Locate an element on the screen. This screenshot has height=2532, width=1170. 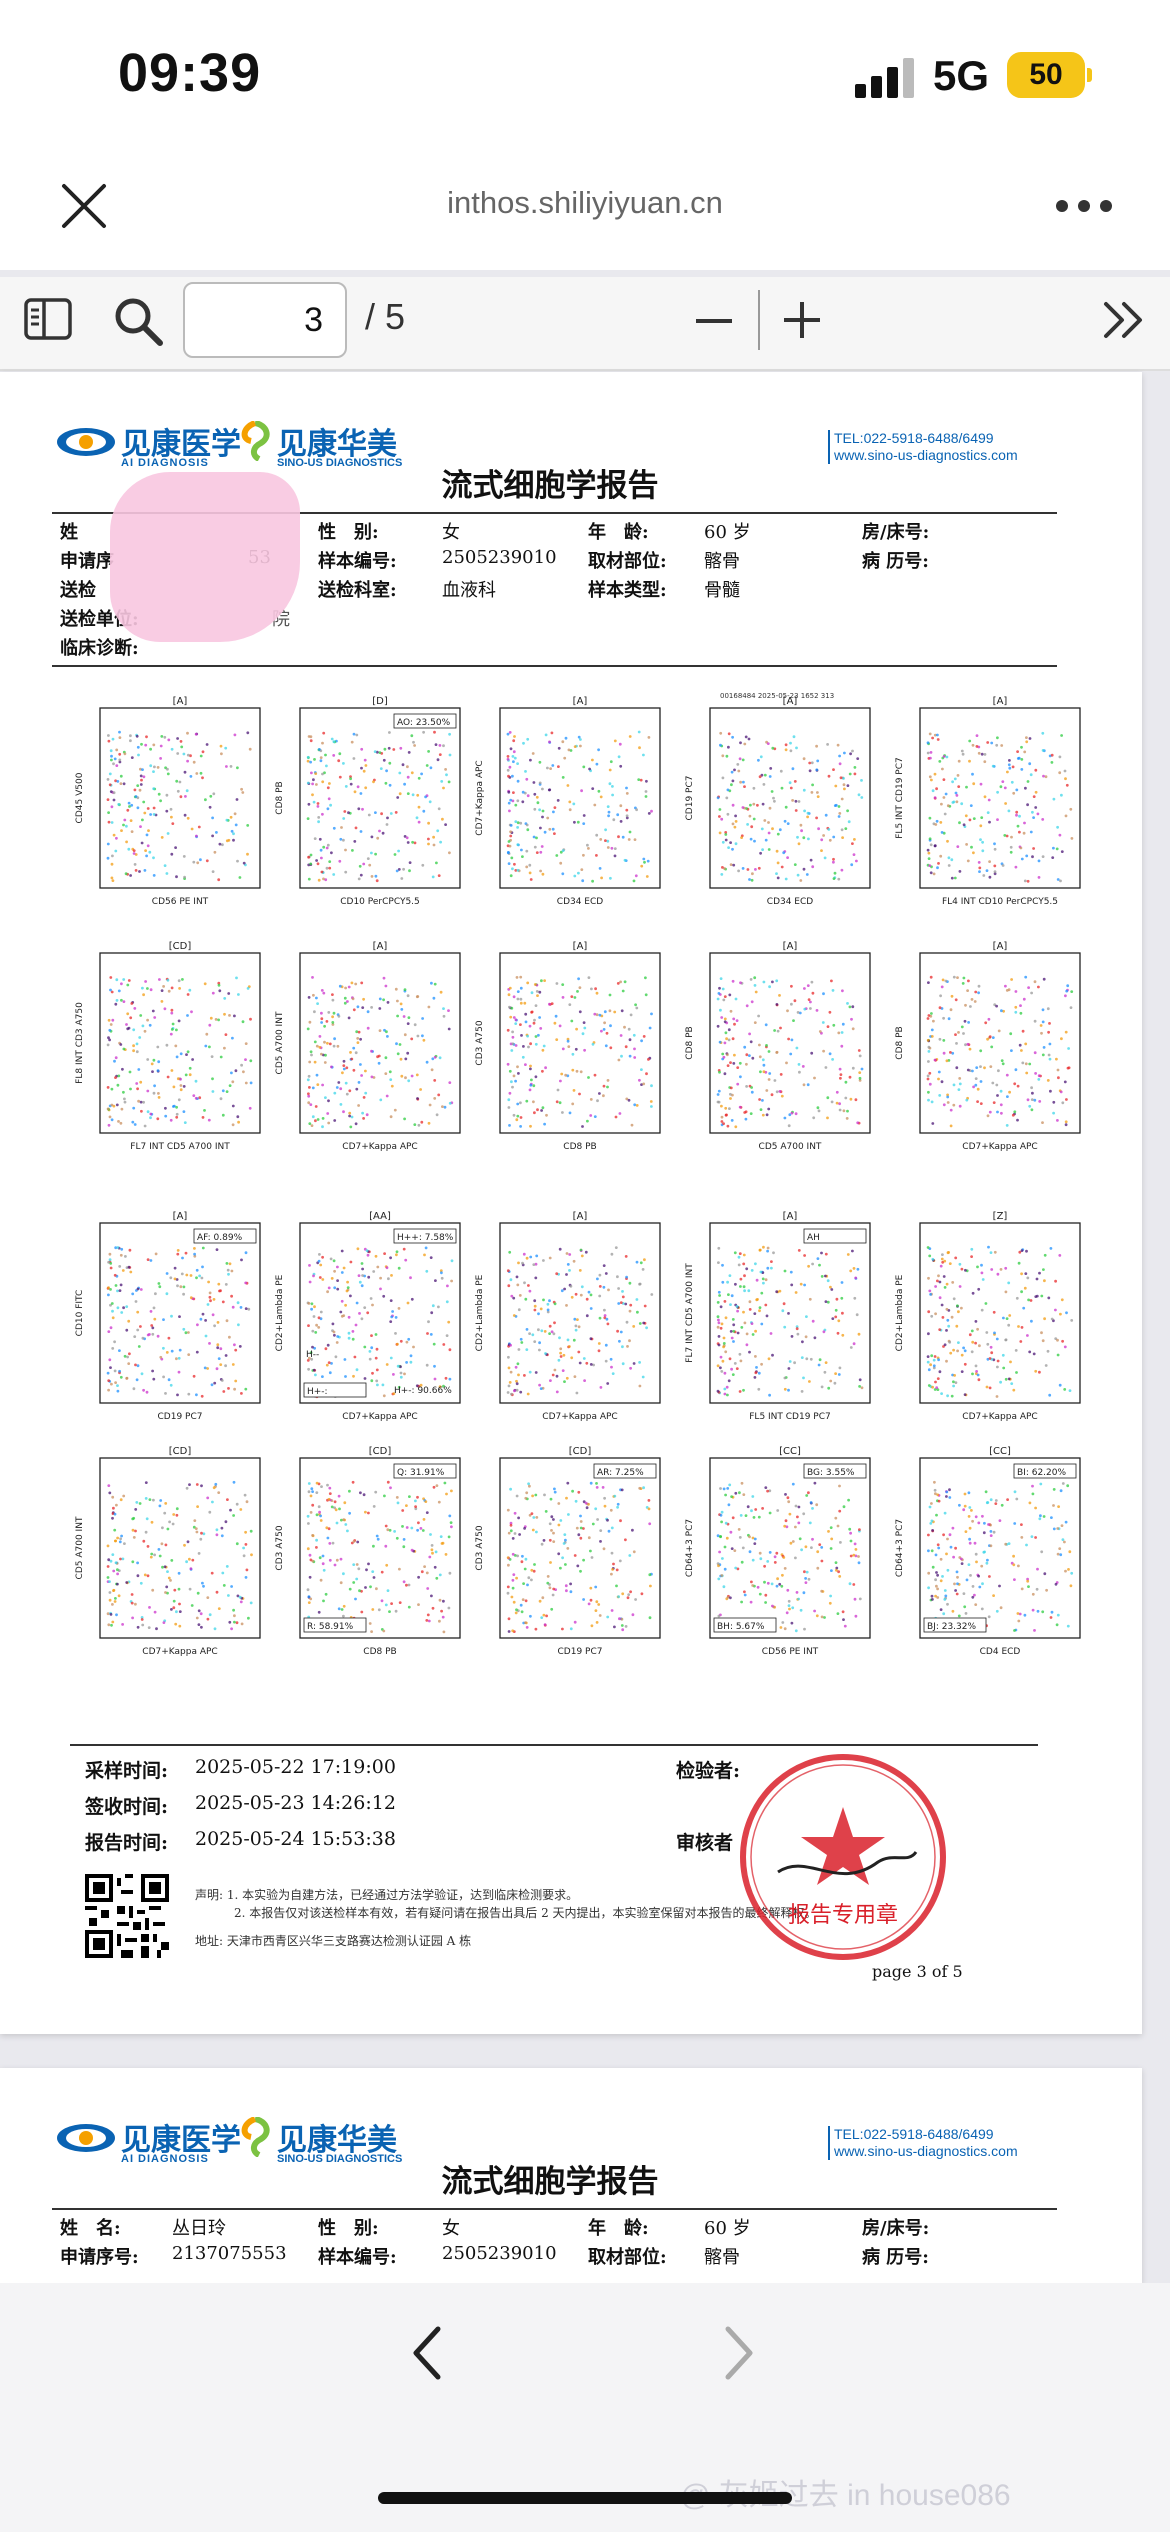
close-icon is located at coordinates (84, 206).